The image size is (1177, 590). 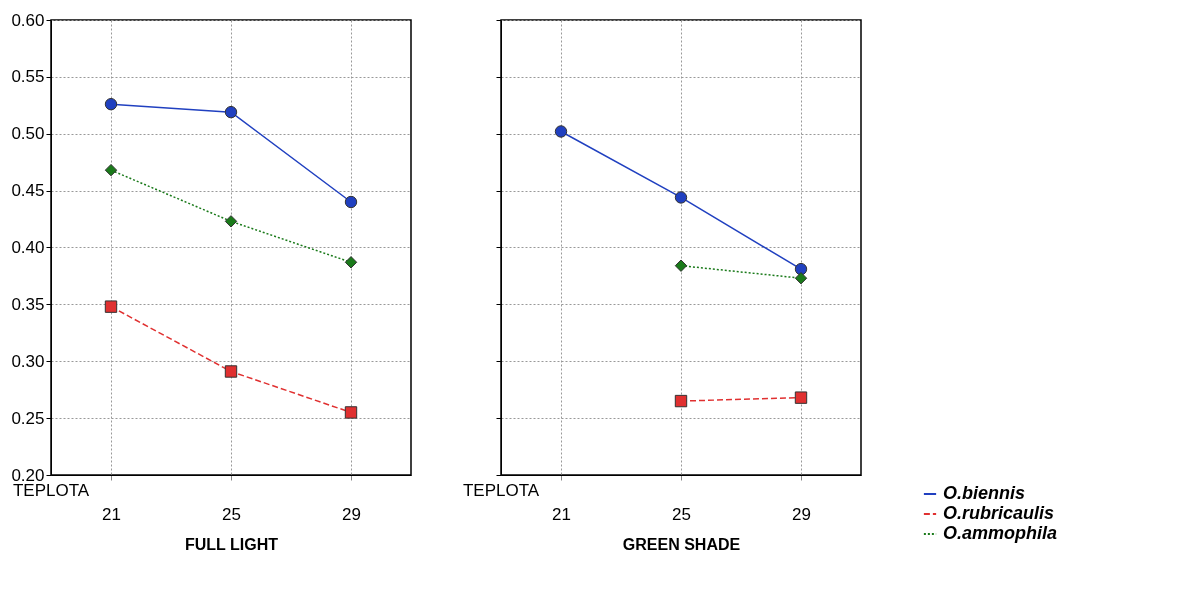 What do you see at coordinates (231, 544) in the screenshot?
I see `x-axis-title: FULL LIGHT` at bounding box center [231, 544].